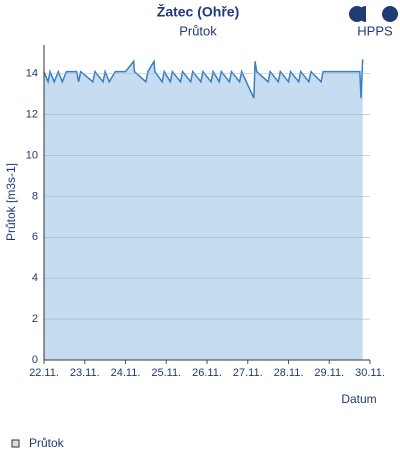  Describe the element at coordinates (44, 373) in the screenshot. I see `x-tick-label: 22.11.` at that location.